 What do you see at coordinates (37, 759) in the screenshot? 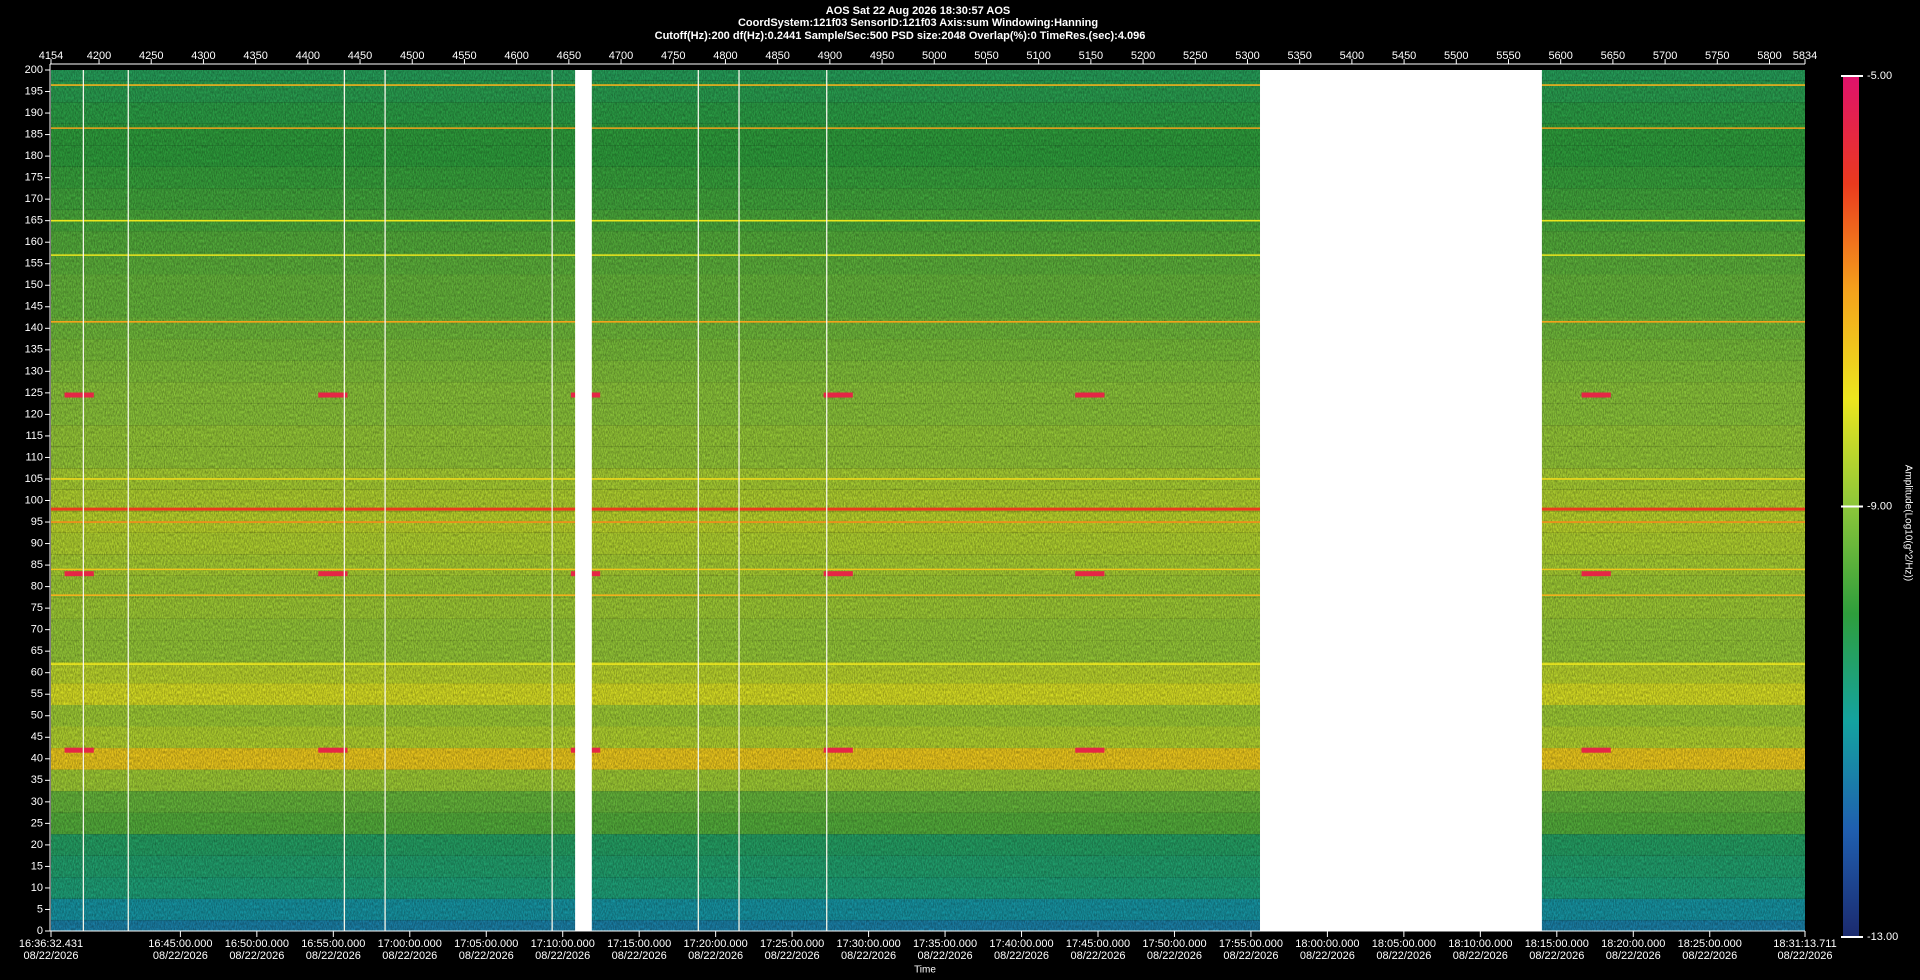
I see `y-tick-label: 40` at bounding box center [37, 759].